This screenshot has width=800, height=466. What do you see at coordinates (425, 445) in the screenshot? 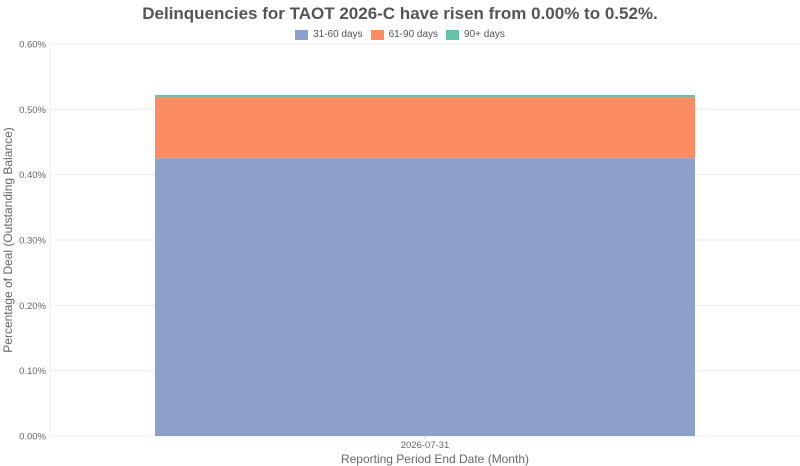
I see `x-tick-label: 2026-07-31` at bounding box center [425, 445].